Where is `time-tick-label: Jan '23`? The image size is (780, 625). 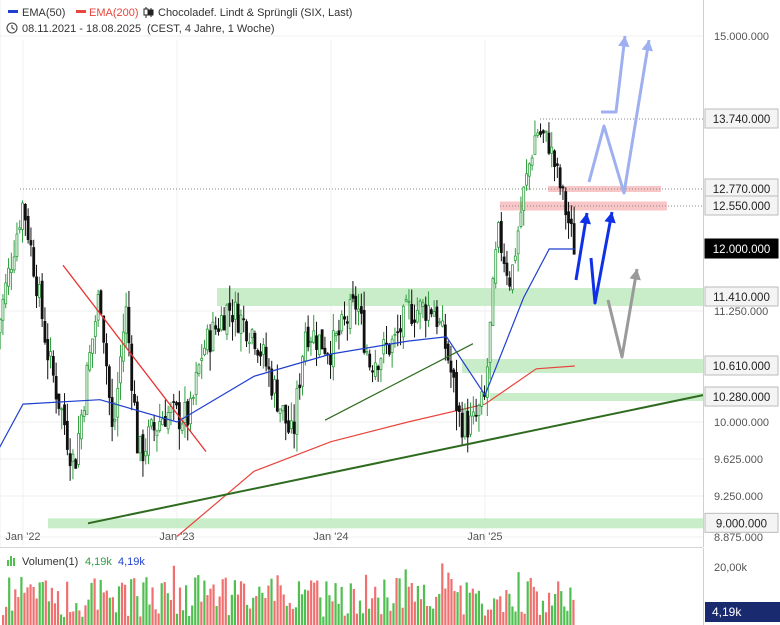
time-tick-label: Jan '23 is located at coordinates (176, 537).